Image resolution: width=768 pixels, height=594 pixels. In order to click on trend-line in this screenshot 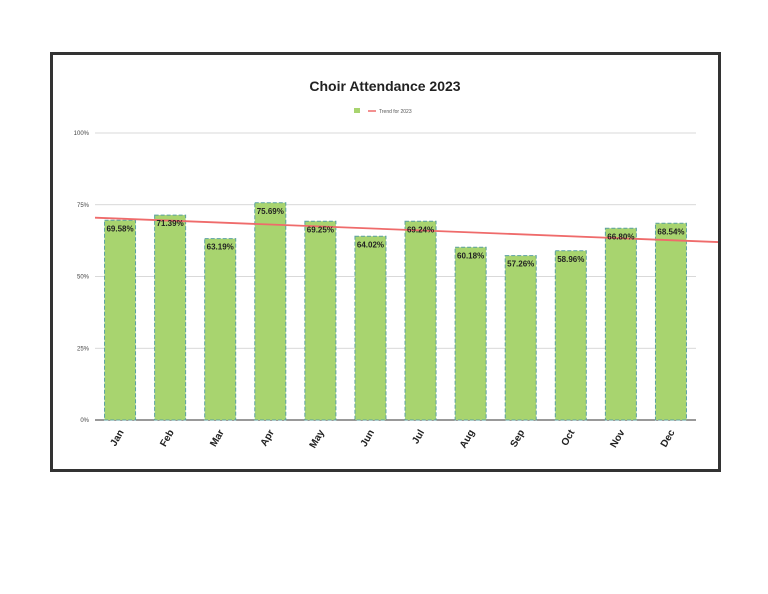, I will do `click(406, 229)`.